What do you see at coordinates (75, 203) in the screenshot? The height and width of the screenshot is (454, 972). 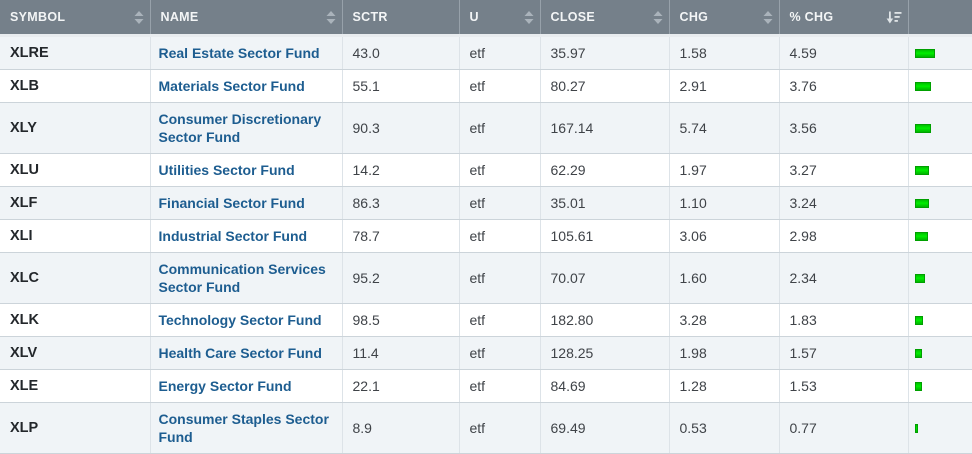 I see `symbol-cell: XLF` at bounding box center [75, 203].